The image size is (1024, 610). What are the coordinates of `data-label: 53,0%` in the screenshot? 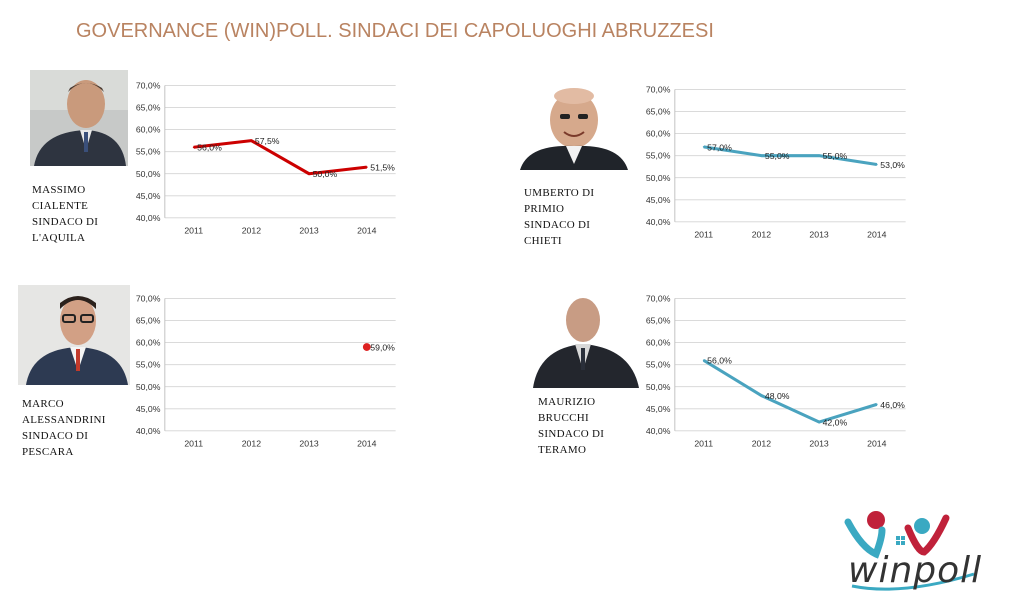 It's located at (892, 165).